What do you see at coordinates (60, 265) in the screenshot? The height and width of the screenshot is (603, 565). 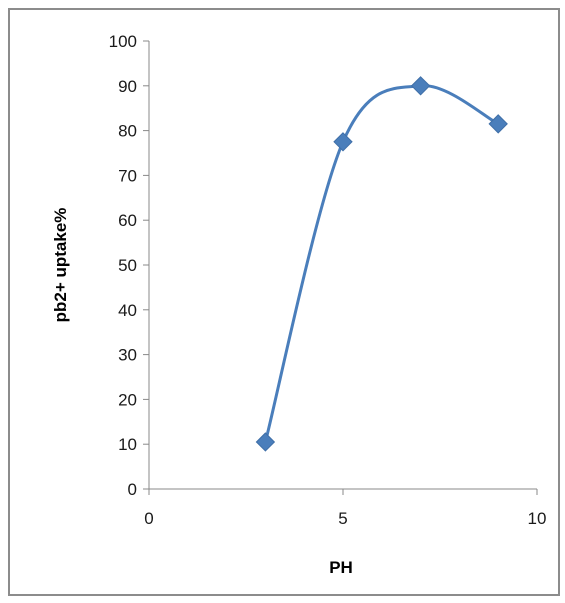 I see `y-axis-title: pb2+ uptake%` at bounding box center [60, 265].